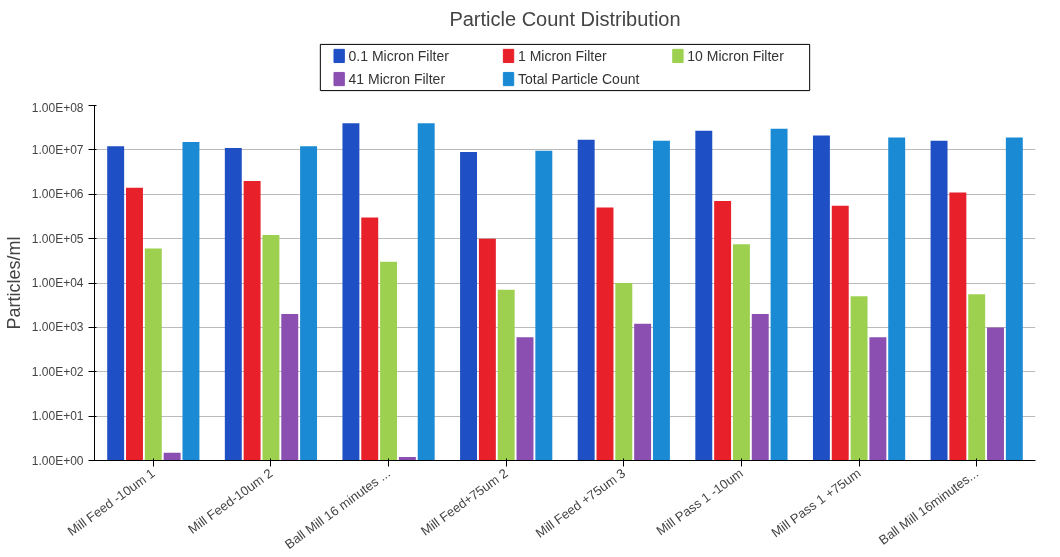 The width and height of the screenshot is (1060, 557). What do you see at coordinates (57, 327) in the screenshot?
I see `y-tick-label: 1.00E+03` at bounding box center [57, 327].